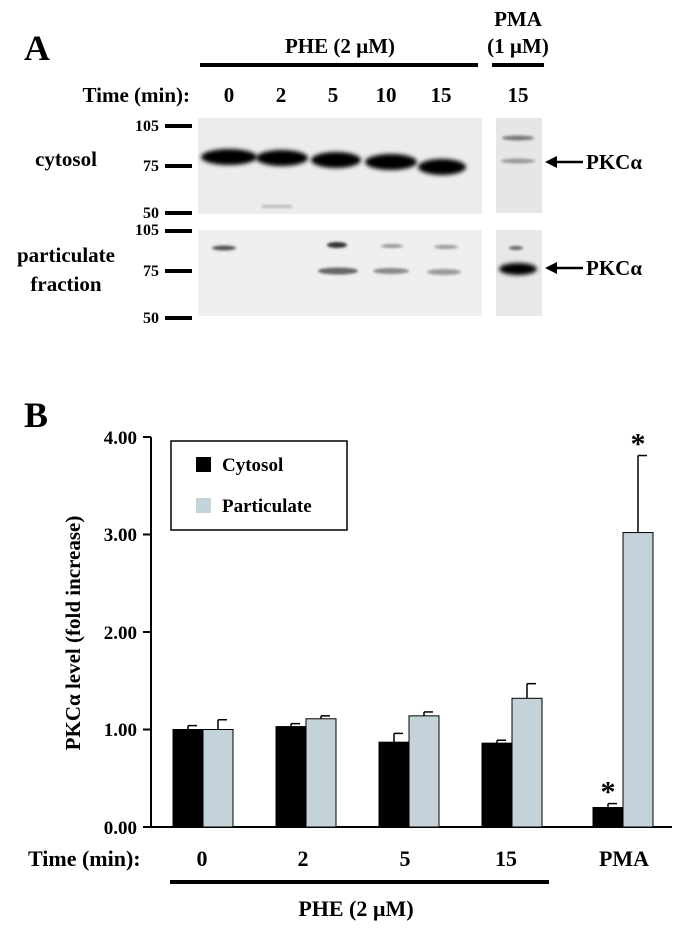 Image resolution: width=685 pixels, height=932 pixels. I want to click on particulate-marker-50-tick, so click(178, 318).